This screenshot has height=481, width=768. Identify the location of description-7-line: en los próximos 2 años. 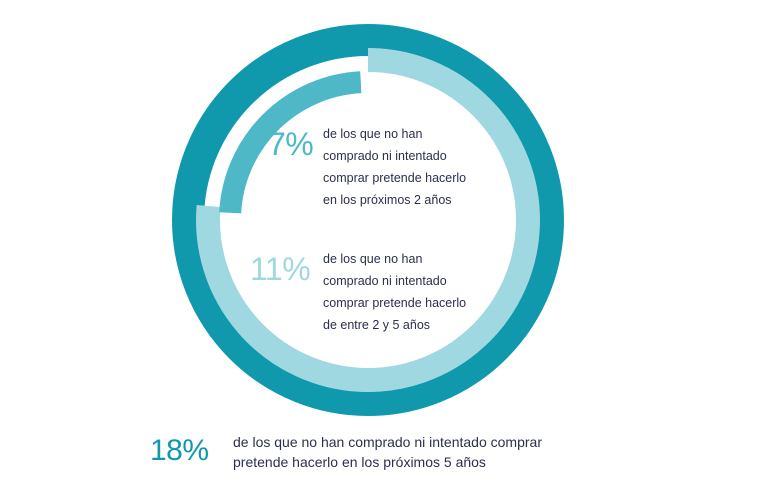
(387, 200).